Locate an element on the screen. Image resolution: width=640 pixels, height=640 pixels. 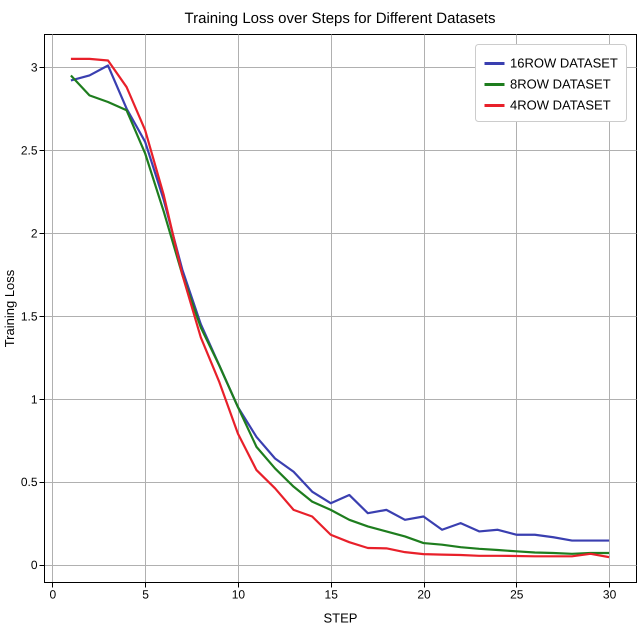
y-axis-title: Training Loss is located at coordinates (9, 308).